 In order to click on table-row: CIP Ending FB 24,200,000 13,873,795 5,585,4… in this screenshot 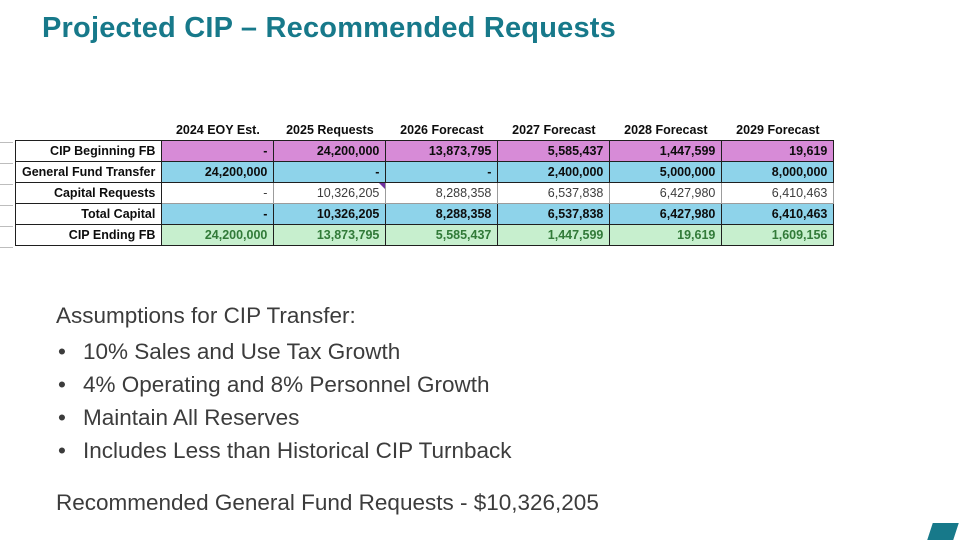, I will do `click(424, 234)`.